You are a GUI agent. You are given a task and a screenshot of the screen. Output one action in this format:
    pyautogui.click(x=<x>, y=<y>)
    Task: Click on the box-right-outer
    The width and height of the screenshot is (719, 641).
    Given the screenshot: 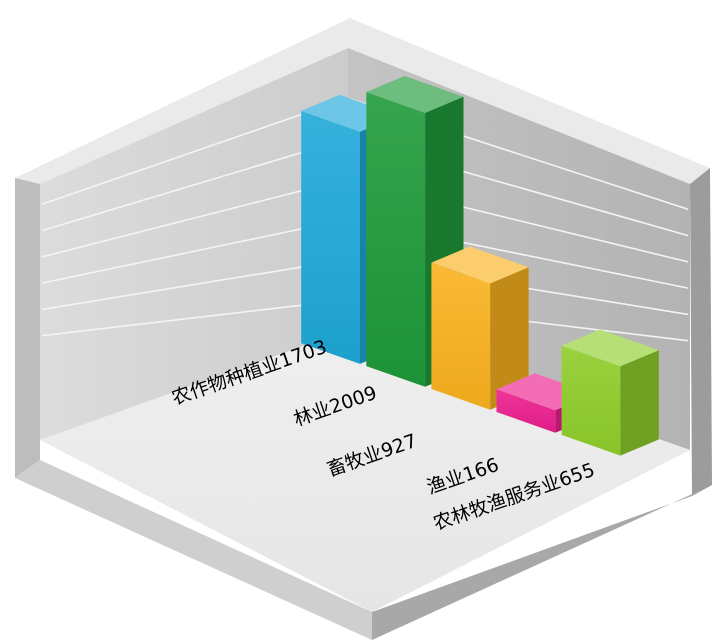 What is the action you would take?
    pyautogui.click(x=701, y=332)
    